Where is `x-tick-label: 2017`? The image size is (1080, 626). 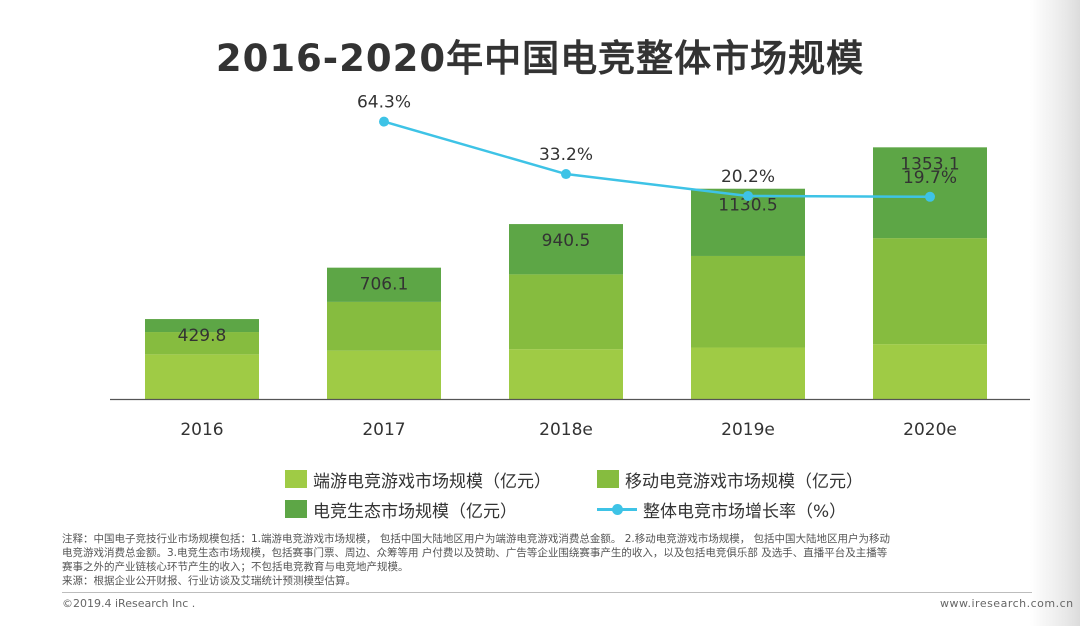
x-tick-label: 2017 is located at coordinates (383, 430).